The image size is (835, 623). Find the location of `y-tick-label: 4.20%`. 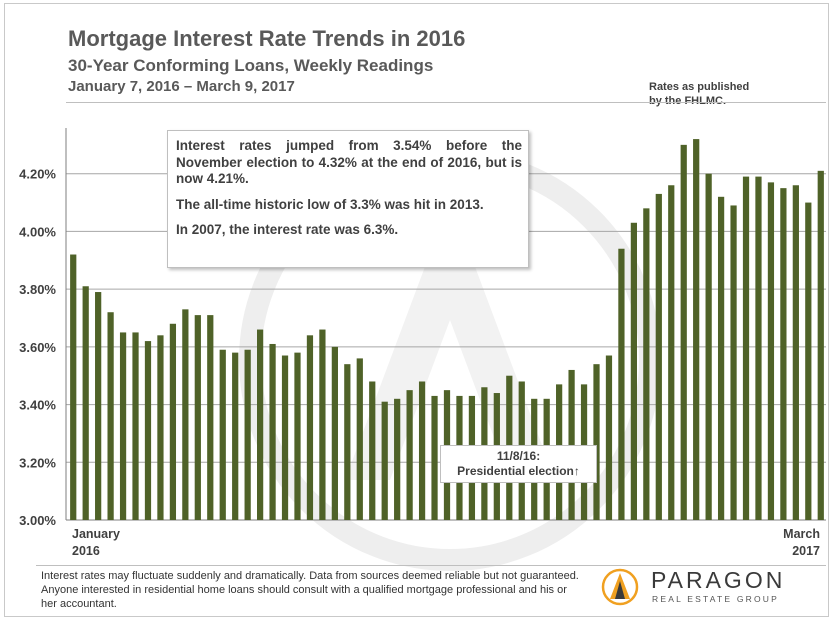

y-tick-label: 4.20% is located at coordinates (37, 174).